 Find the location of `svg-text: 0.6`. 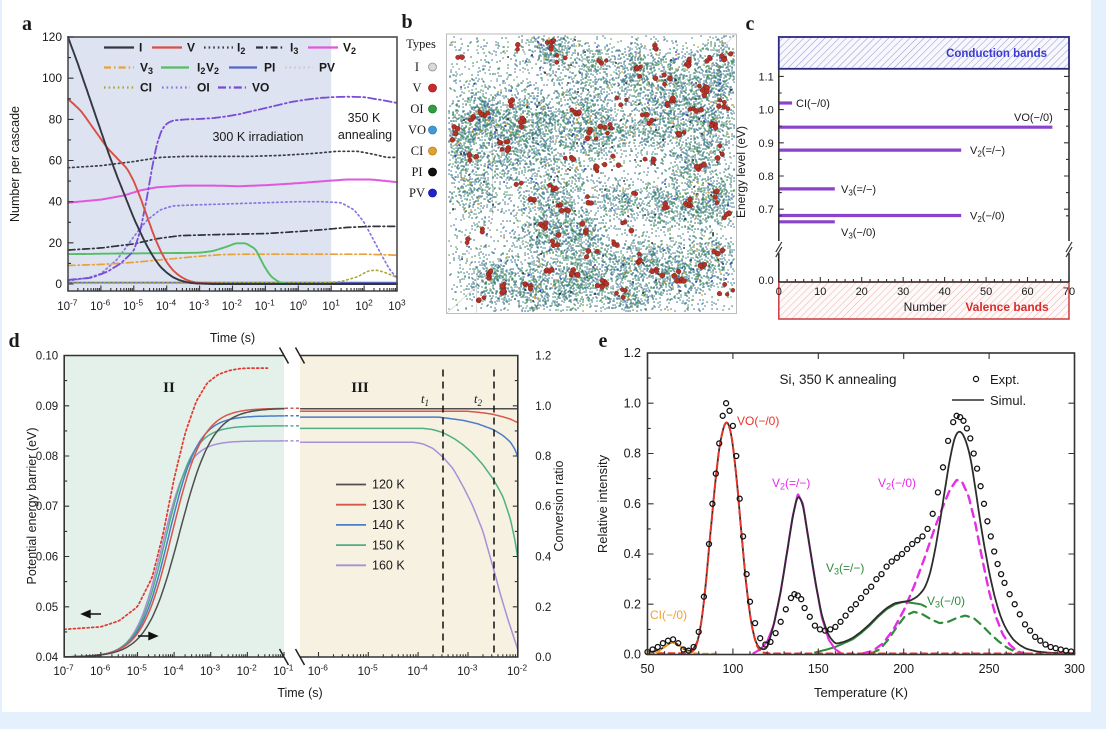

svg-text: 0.6 is located at coordinates (543, 507).